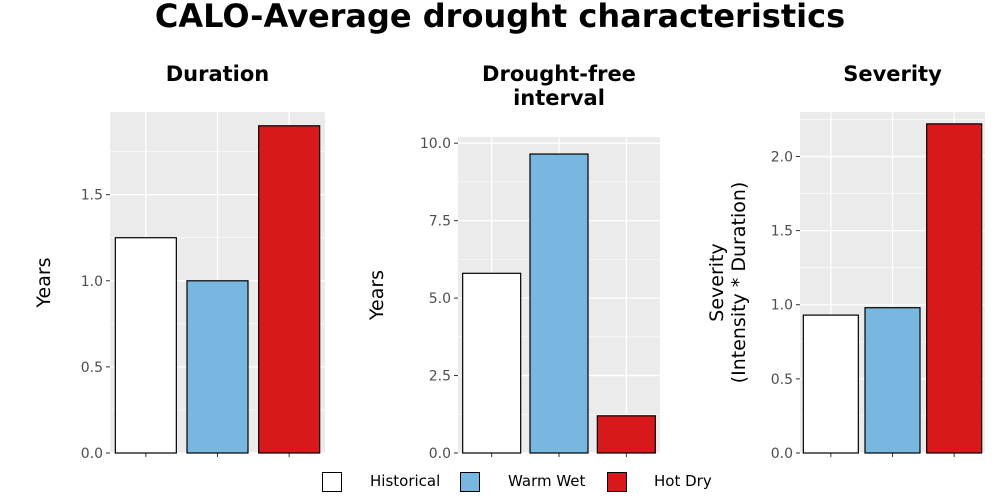 The image size is (1000, 500). I want to click on legend-label-hot-dry: Hot Dry, so click(683, 481).